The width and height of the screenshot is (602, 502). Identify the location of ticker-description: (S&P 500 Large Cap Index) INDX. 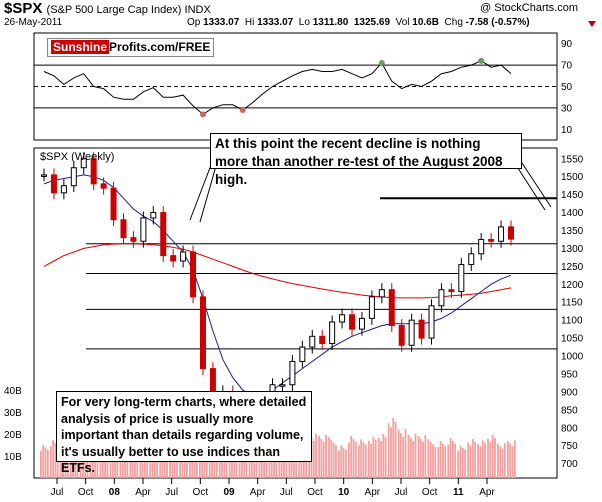
(128, 10).